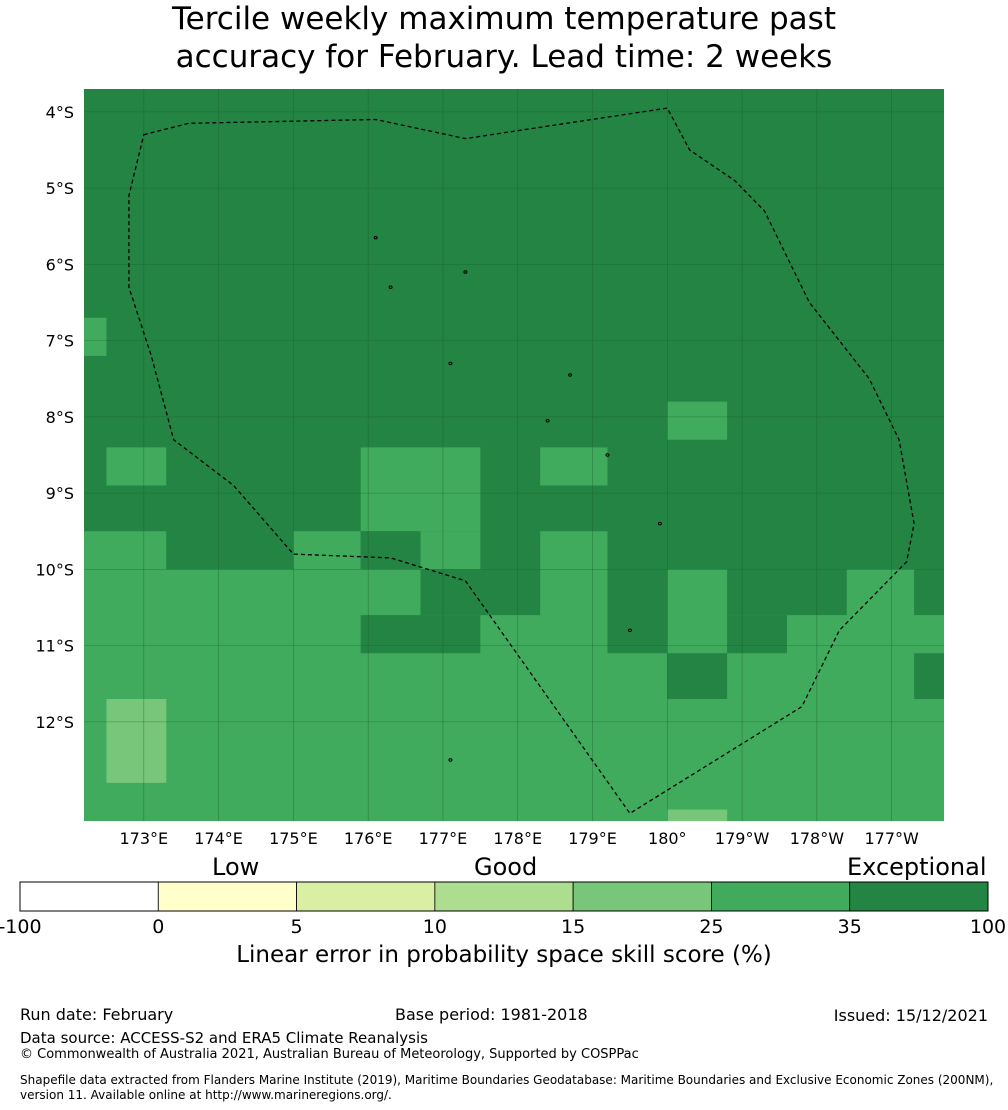  What do you see at coordinates (667, 838) in the screenshot?
I see `x-tick-label: 180°` at bounding box center [667, 838].